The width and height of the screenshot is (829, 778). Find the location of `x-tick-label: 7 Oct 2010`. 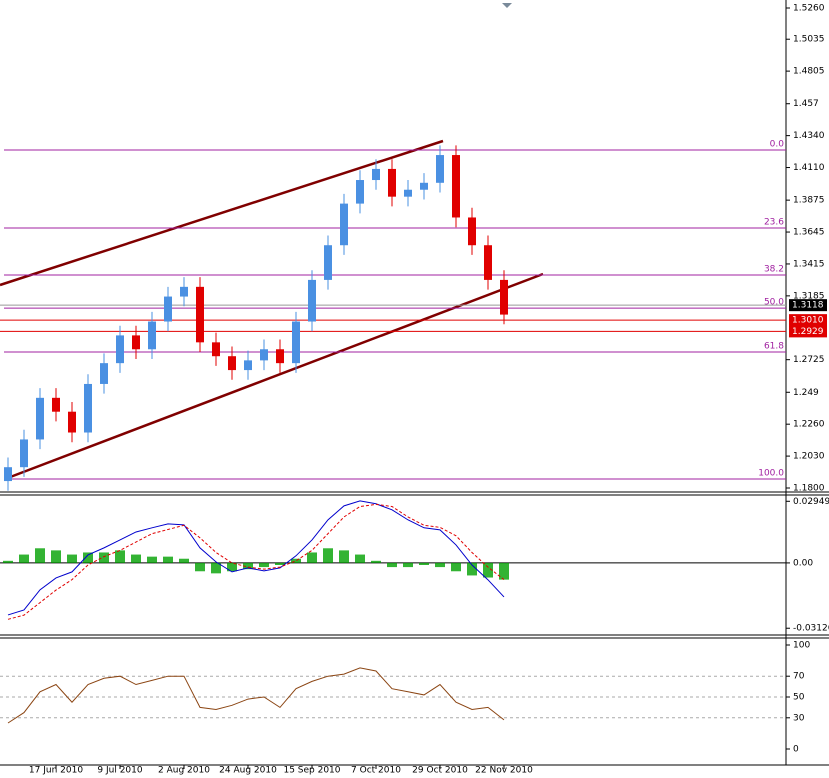

x-tick-label: 7 Oct 2010 is located at coordinates (376, 771).